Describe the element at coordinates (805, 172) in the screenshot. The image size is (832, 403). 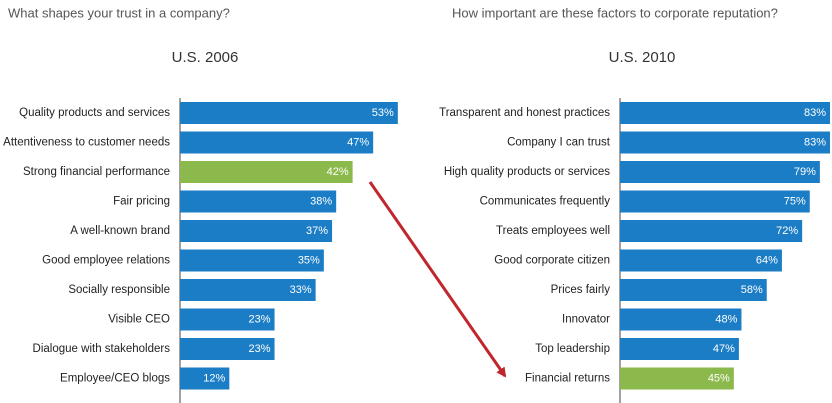
I see `value-label: 79%` at that location.